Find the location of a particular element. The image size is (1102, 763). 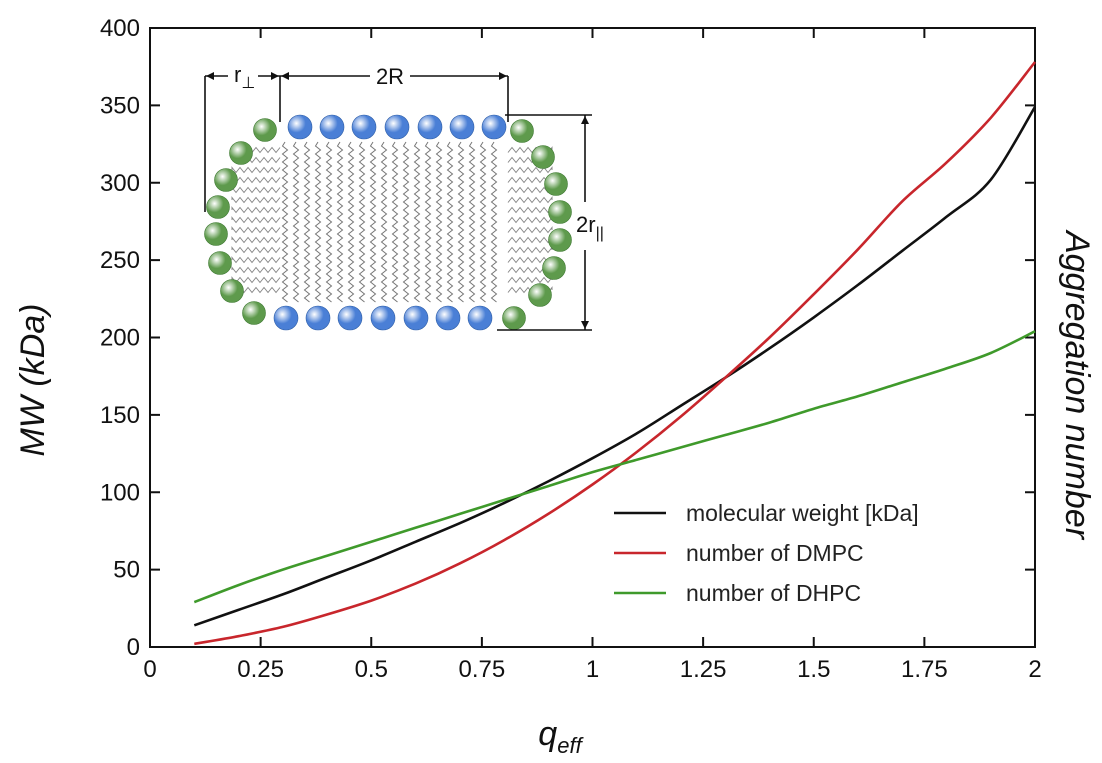

y-tick-label: 300 is located at coordinates (120, 183).